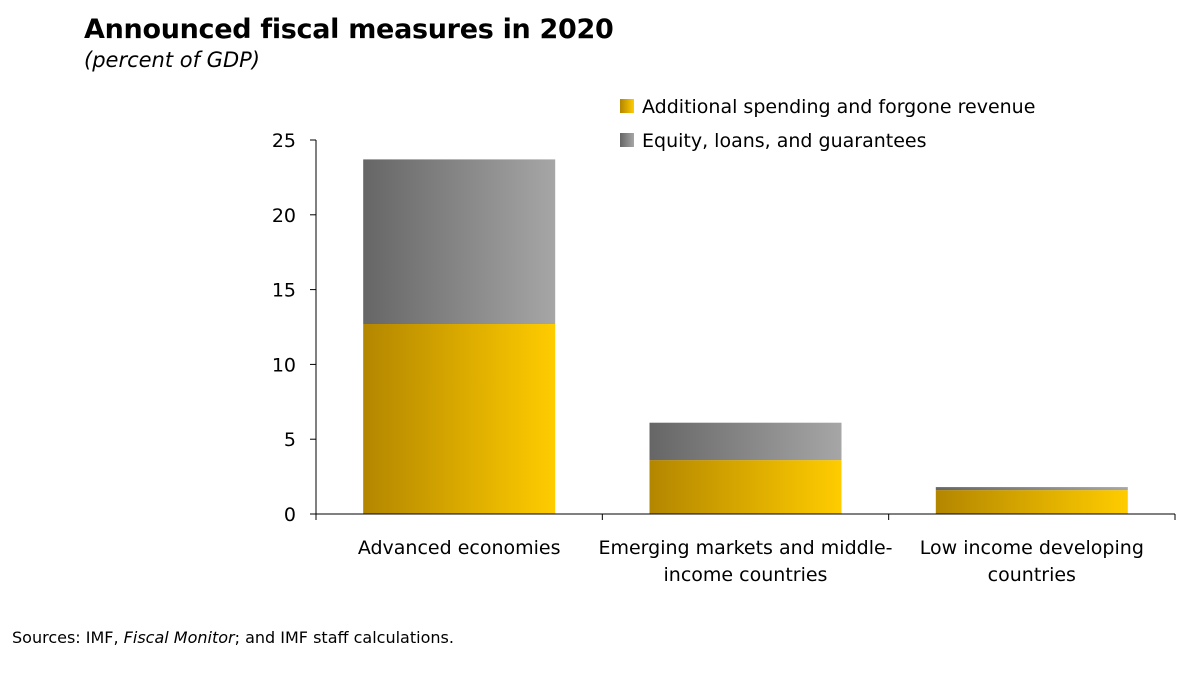  I want to click on sources-suffix: ; and IMF staff calculations., so click(344, 637).